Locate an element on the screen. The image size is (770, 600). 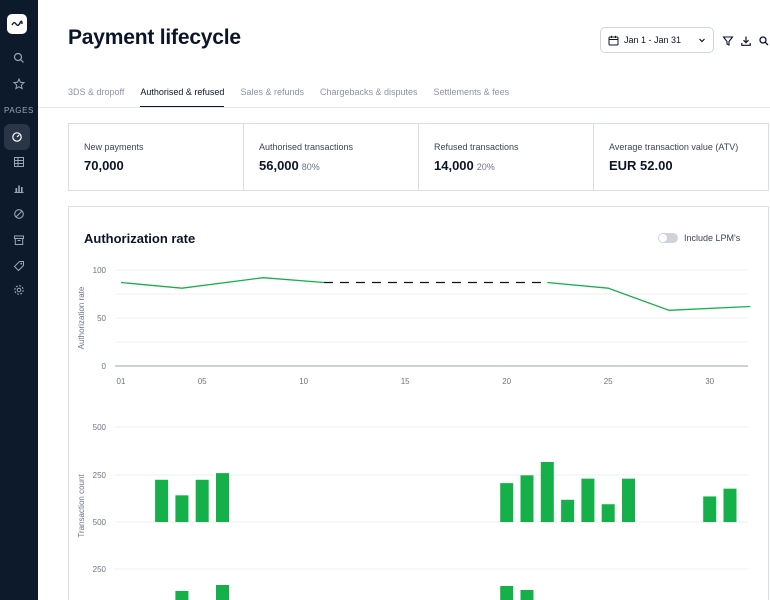
calendar-icon is located at coordinates (613, 40).